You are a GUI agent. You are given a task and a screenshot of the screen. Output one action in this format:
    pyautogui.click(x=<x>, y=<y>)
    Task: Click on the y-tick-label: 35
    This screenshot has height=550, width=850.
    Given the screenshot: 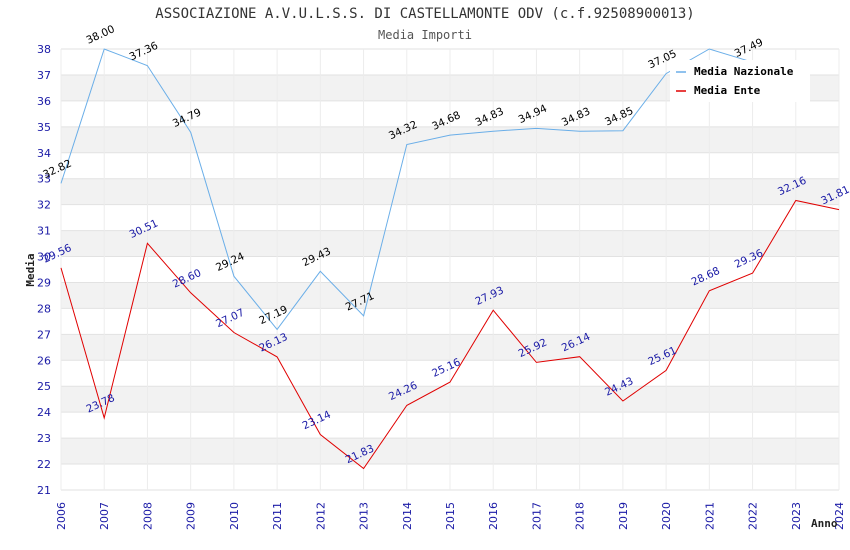 What is the action you would take?
    pyautogui.click(x=44, y=127)
    